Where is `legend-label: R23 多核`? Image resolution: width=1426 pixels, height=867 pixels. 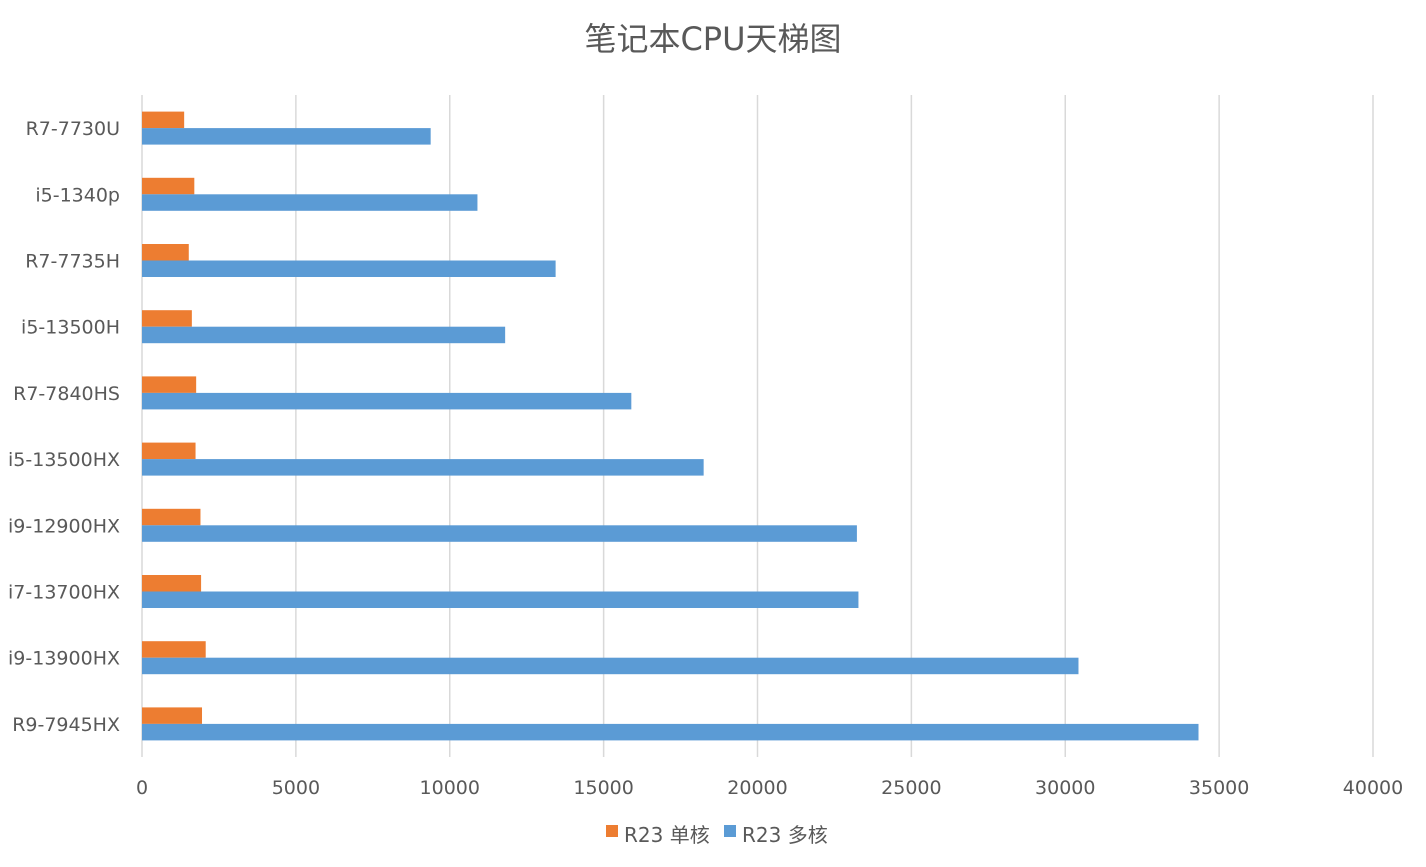 legend-label: R23 多核 is located at coordinates (785, 835).